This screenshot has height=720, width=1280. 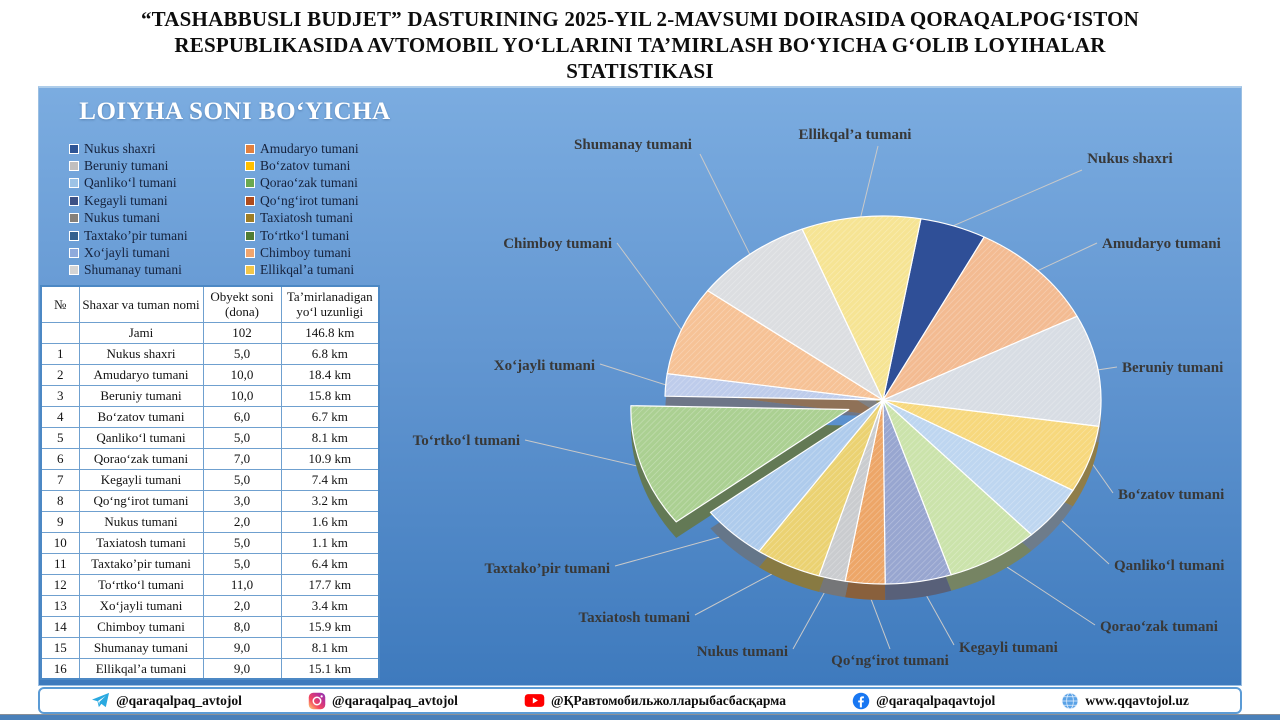 I want to click on table-cell-length: 17.7 km, so click(x=330, y=584).